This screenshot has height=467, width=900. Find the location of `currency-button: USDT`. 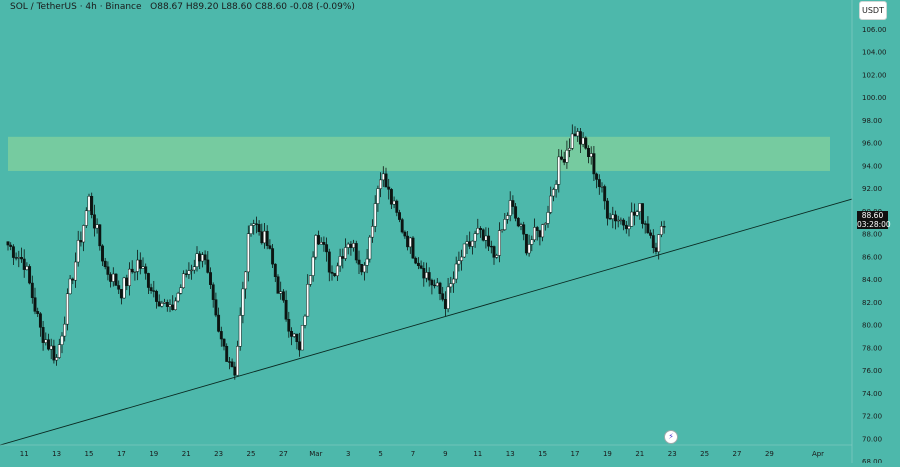

currency-button: USDT is located at coordinates (873, 10).